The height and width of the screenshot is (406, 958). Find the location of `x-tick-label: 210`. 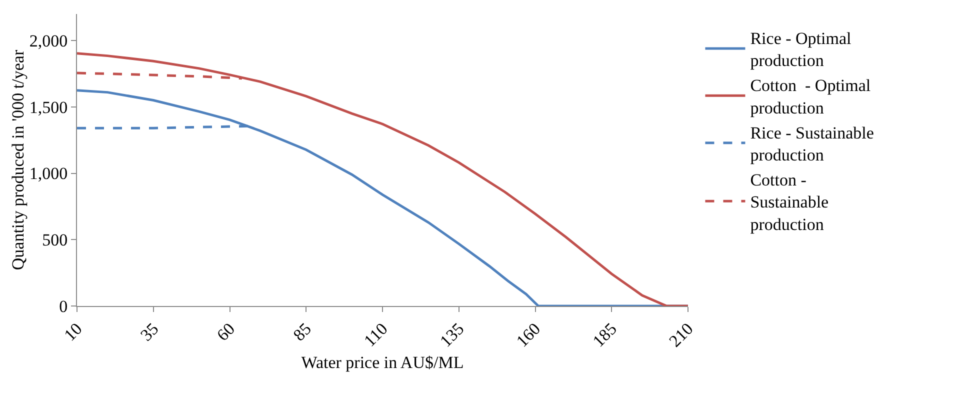

x-tick-label: 210 is located at coordinates (681, 335).